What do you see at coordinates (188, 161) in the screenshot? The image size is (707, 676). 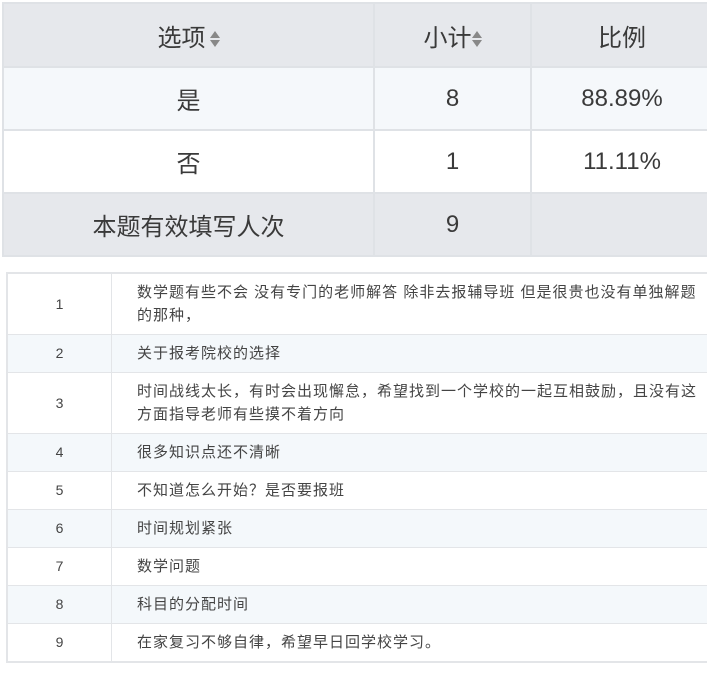 I see `option-cell: 否` at bounding box center [188, 161].